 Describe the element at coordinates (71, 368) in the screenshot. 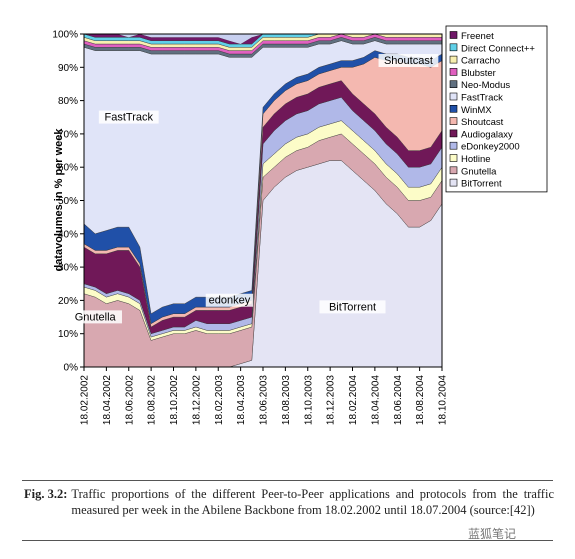

I see `y-tick-label: 0%` at that location.